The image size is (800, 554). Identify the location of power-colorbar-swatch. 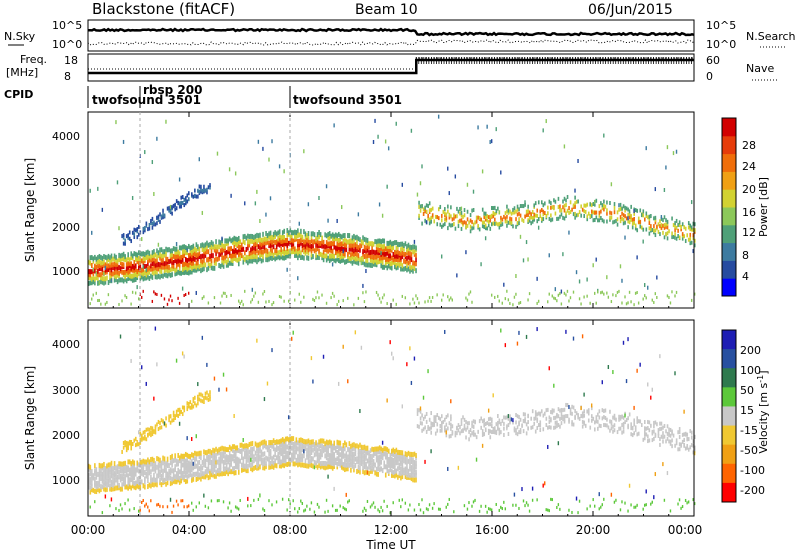
(729, 234).